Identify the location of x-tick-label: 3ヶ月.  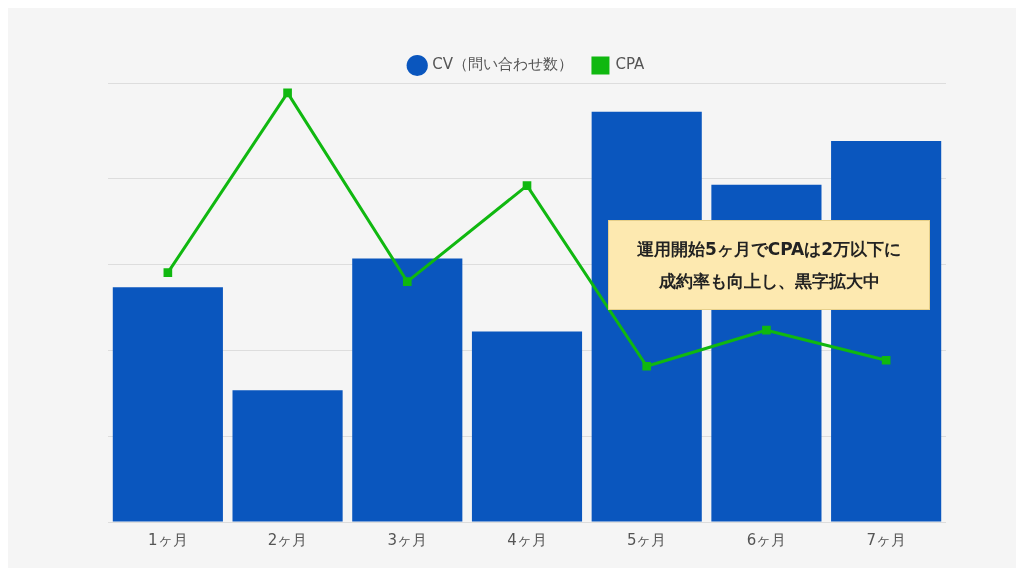
(407, 539).